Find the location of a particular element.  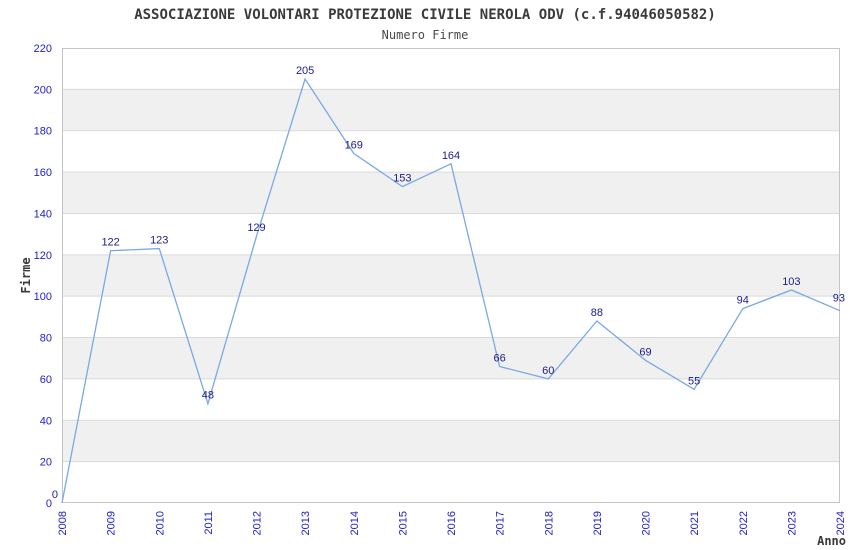

y-tick-label: 140 is located at coordinates (43, 214).